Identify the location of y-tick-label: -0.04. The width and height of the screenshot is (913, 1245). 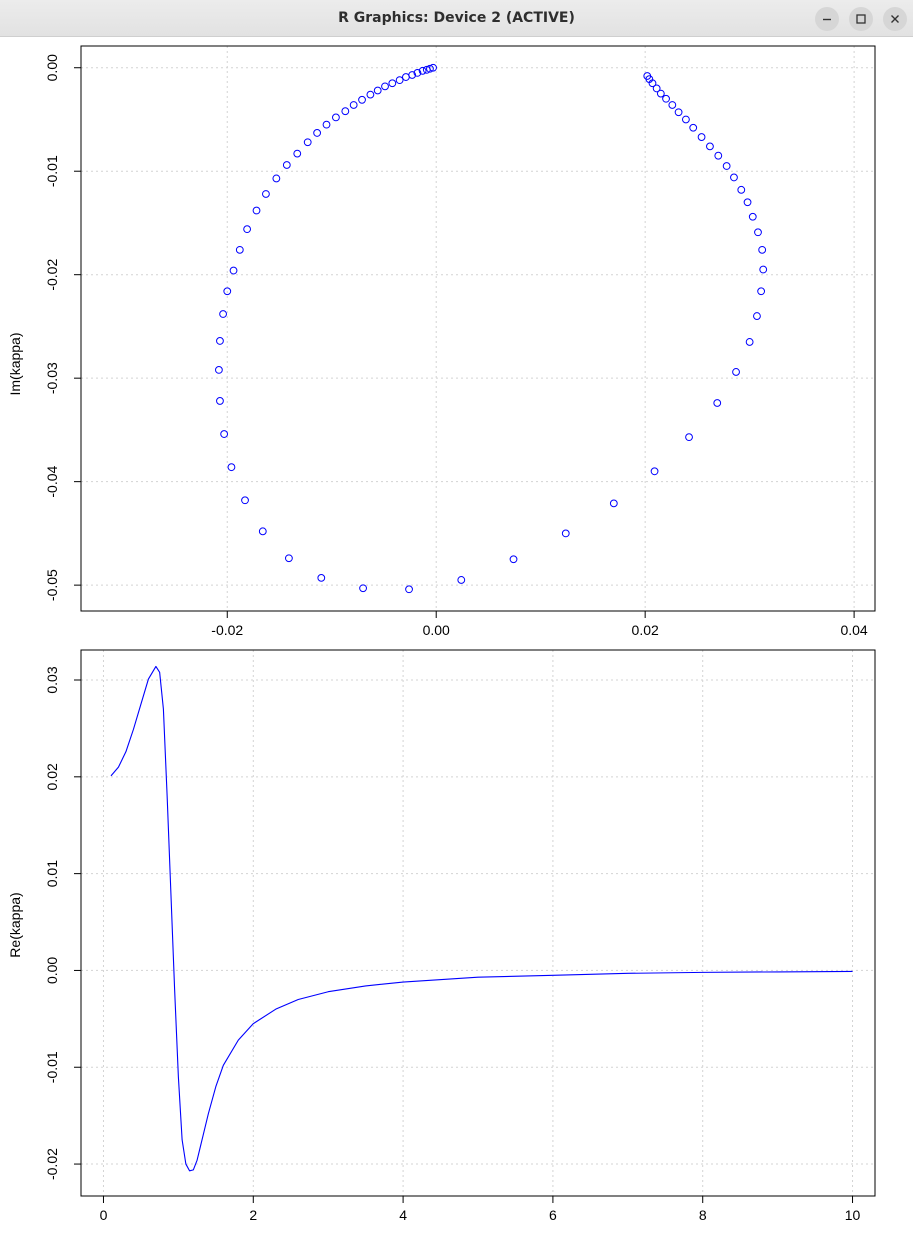
(52, 481).